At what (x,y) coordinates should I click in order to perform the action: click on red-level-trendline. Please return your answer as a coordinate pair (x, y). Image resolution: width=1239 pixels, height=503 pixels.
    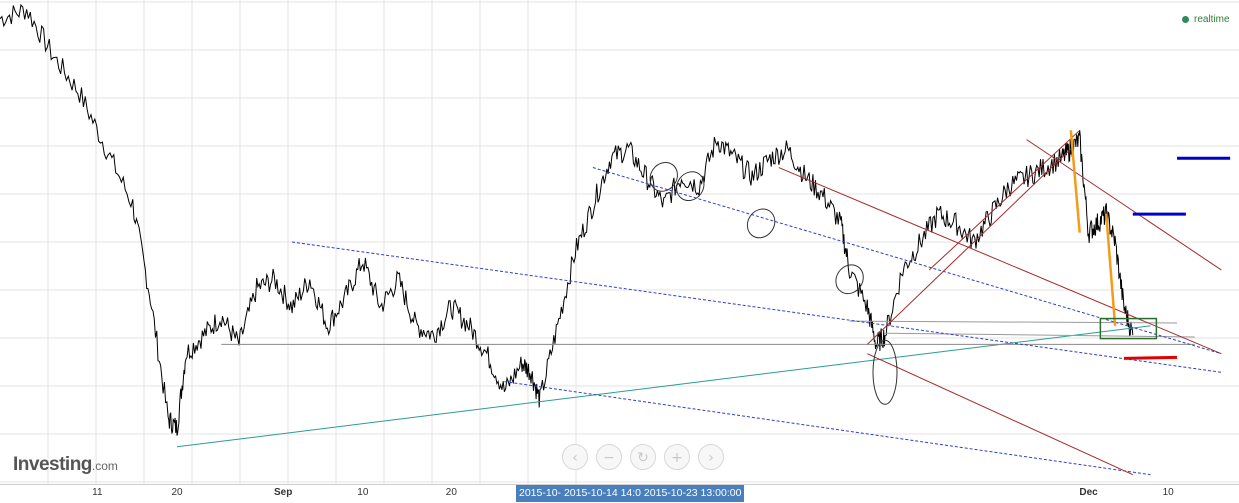
    Looking at the image, I should click on (1150, 357).